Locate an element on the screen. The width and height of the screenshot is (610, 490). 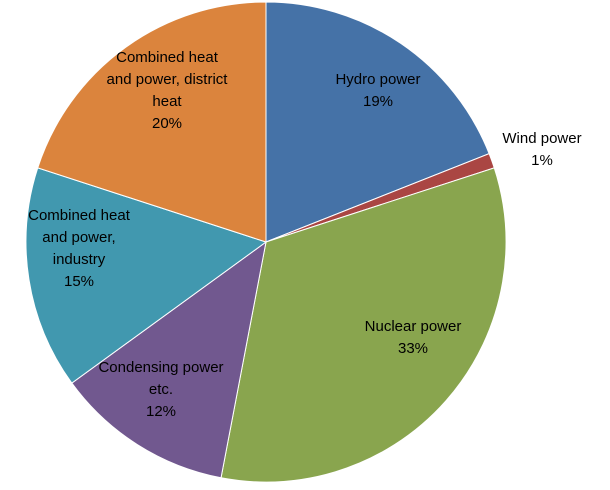
slice-label-1: Wind power 1% is located at coordinates (541, 149).